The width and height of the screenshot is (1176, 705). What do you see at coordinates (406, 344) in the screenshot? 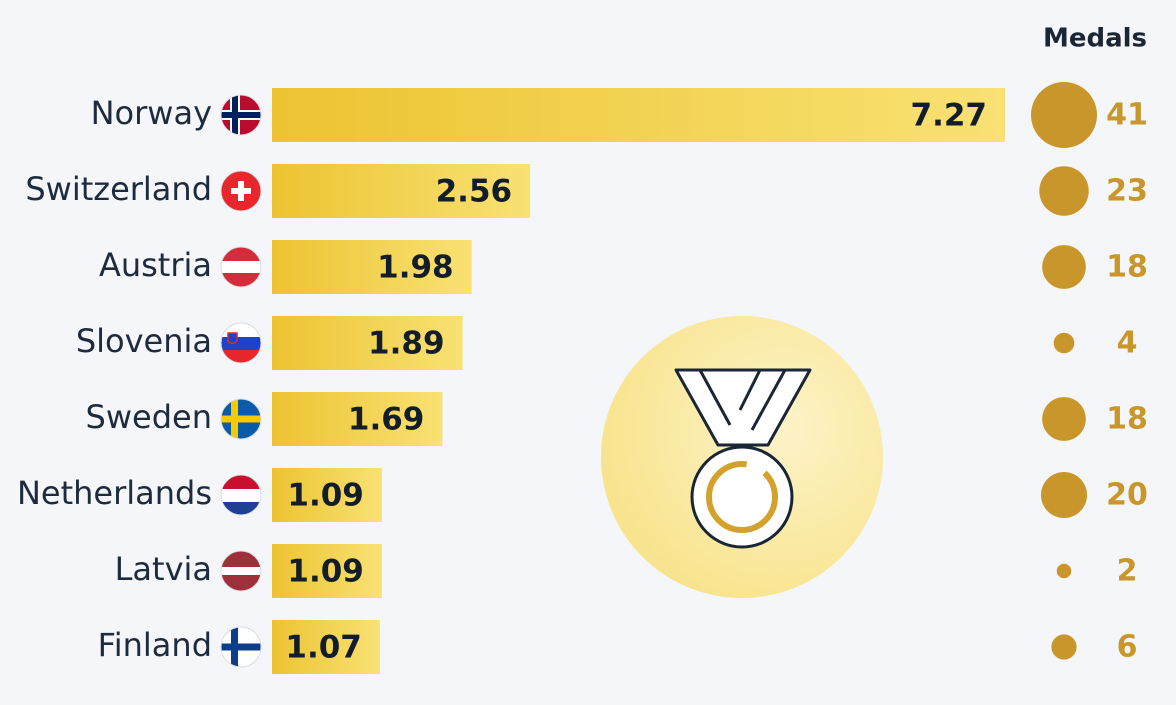
I see `value-label: 1.89` at bounding box center [406, 344].